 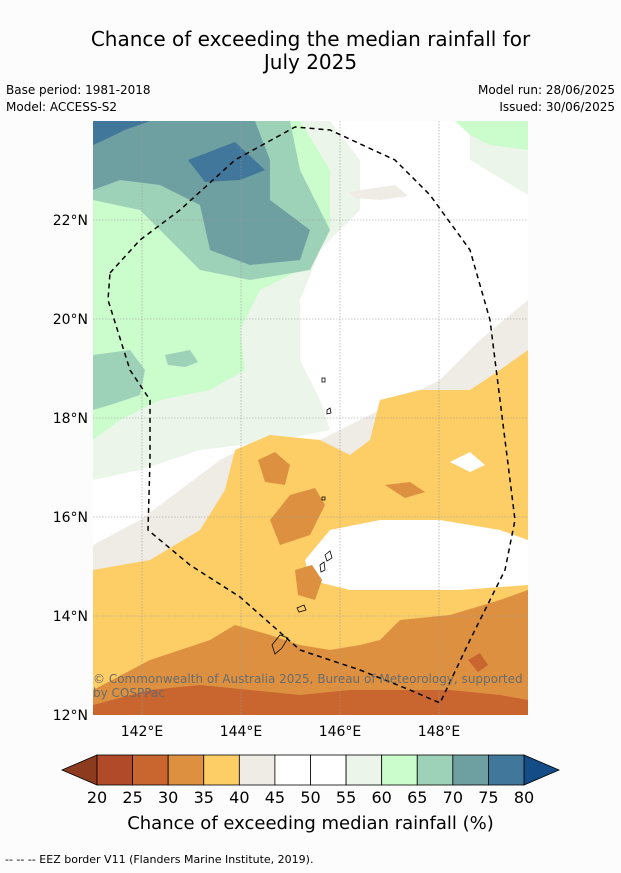 What do you see at coordinates (546, 90) in the screenshot?
I see `model-run-text: Model run: 28/06/2025` at bounding box center [546, 90].